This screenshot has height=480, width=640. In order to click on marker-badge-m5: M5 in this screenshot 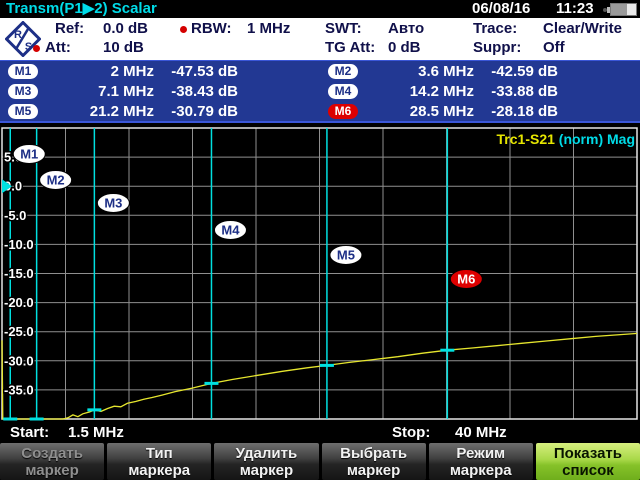, I will do `click(23, 111)`.